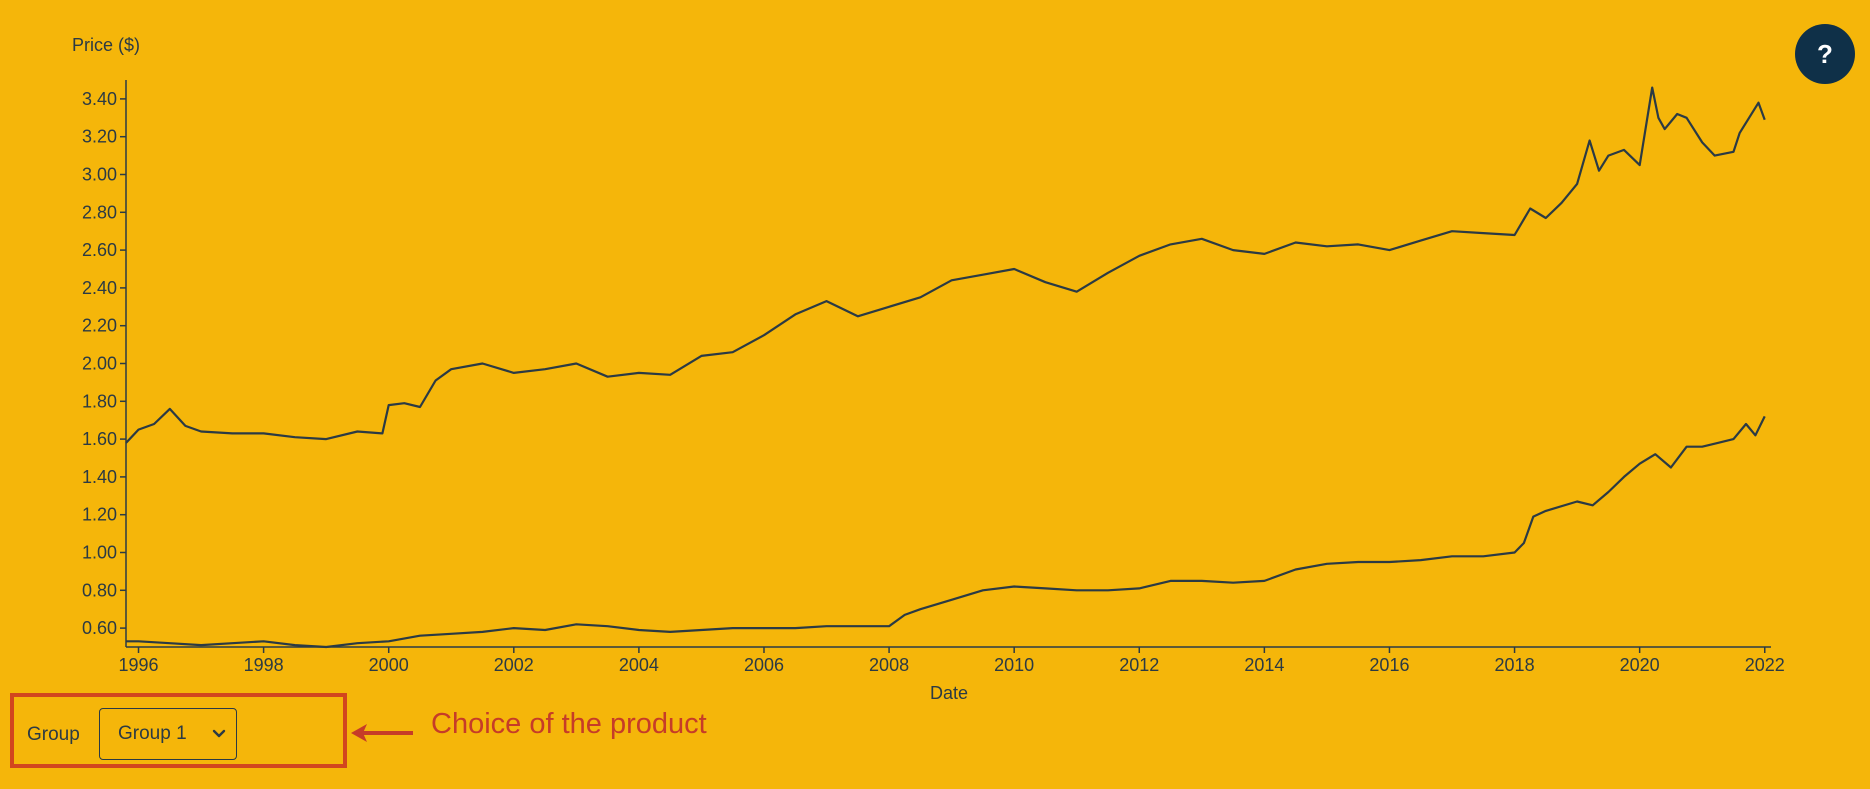  Describe the element at coordinates (639, 665) in the screenshot. I see `x-tick-label: 2004` at that location.